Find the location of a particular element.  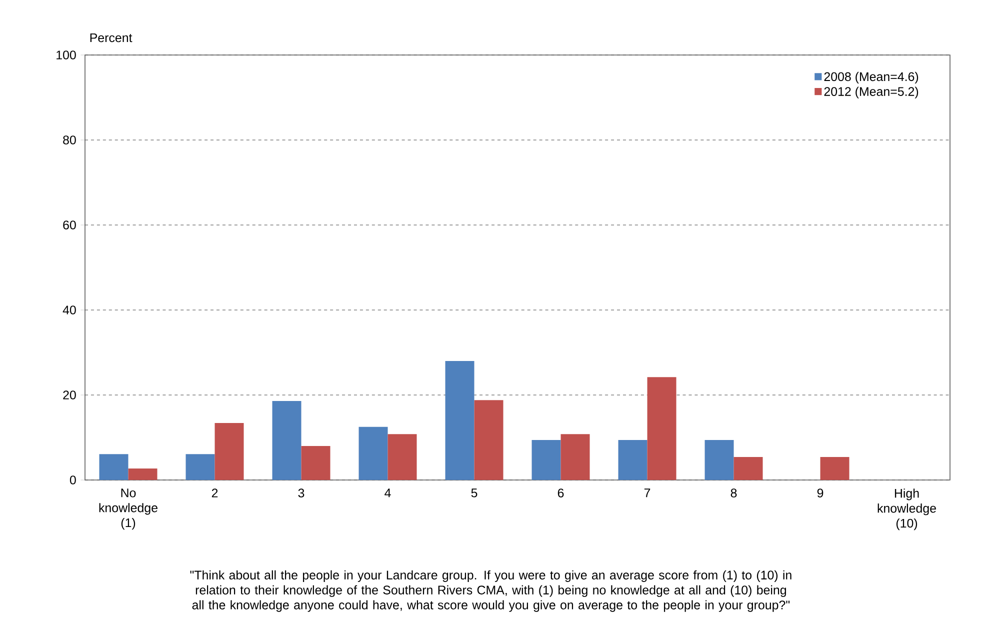

legend-label: 2012 (Mean=5.2) is located at coordinates (871, 92).